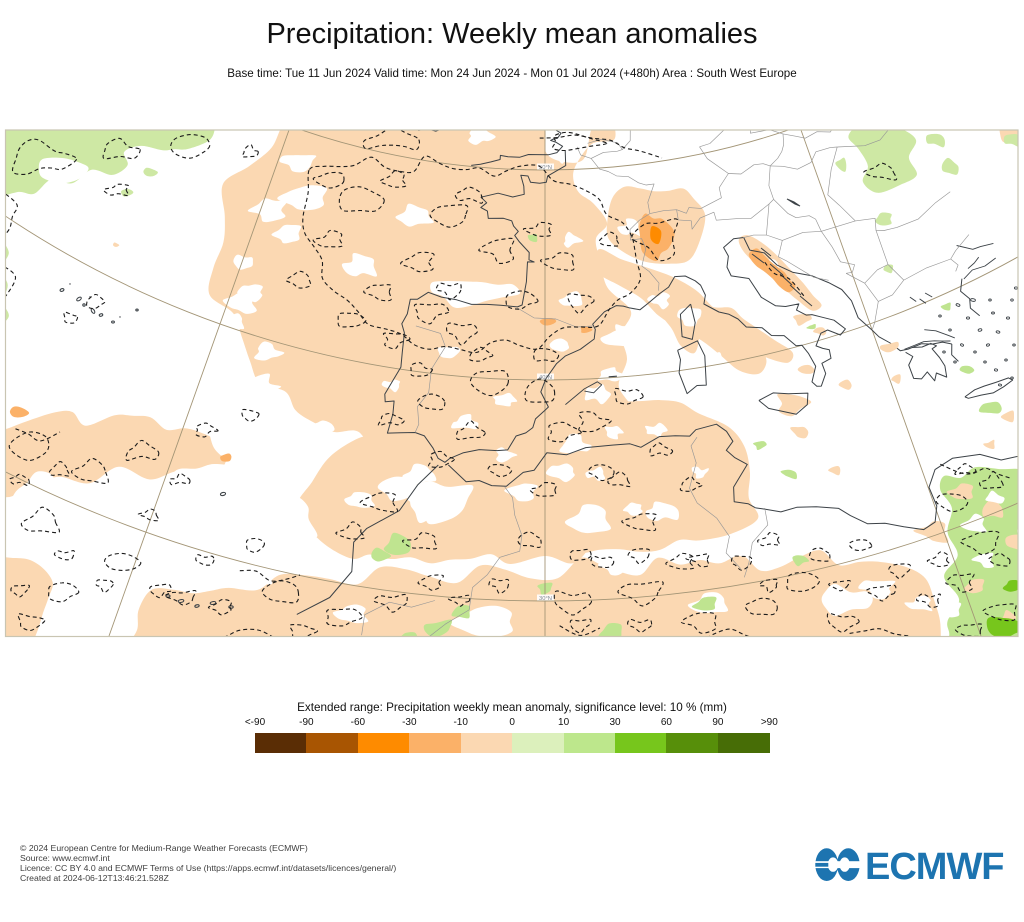 This screenshot has width=1024, height=922. Describe the element at coordinates (545, 168) in the screenshot. I see `svg-text: 50°N` at that location.